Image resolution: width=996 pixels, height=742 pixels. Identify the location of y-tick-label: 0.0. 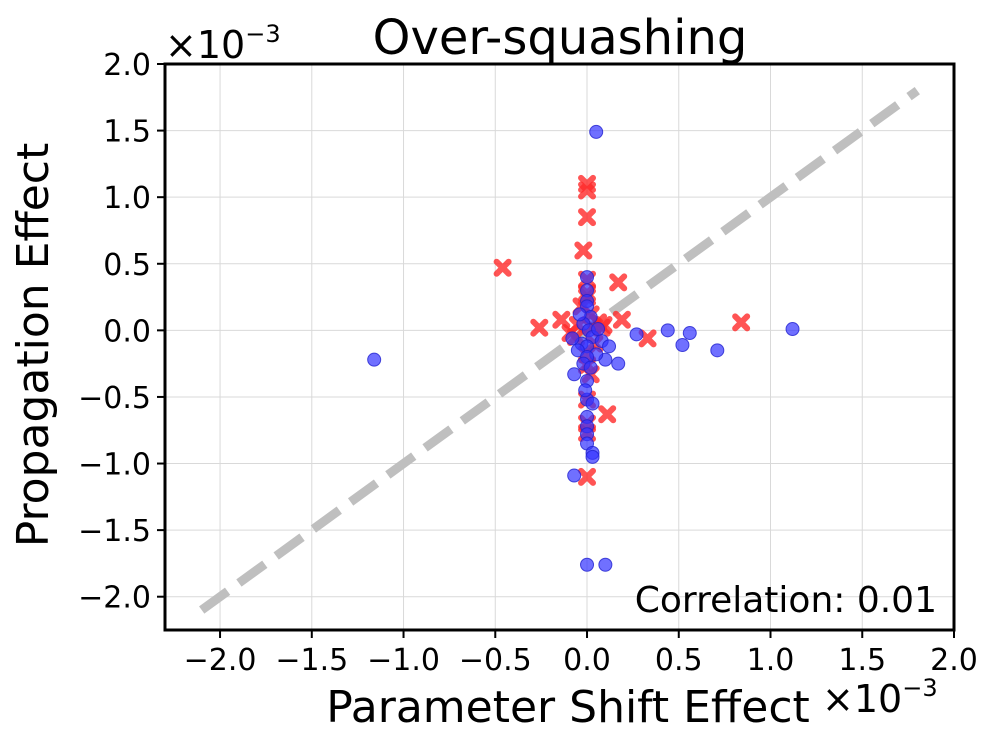
(127, 331).